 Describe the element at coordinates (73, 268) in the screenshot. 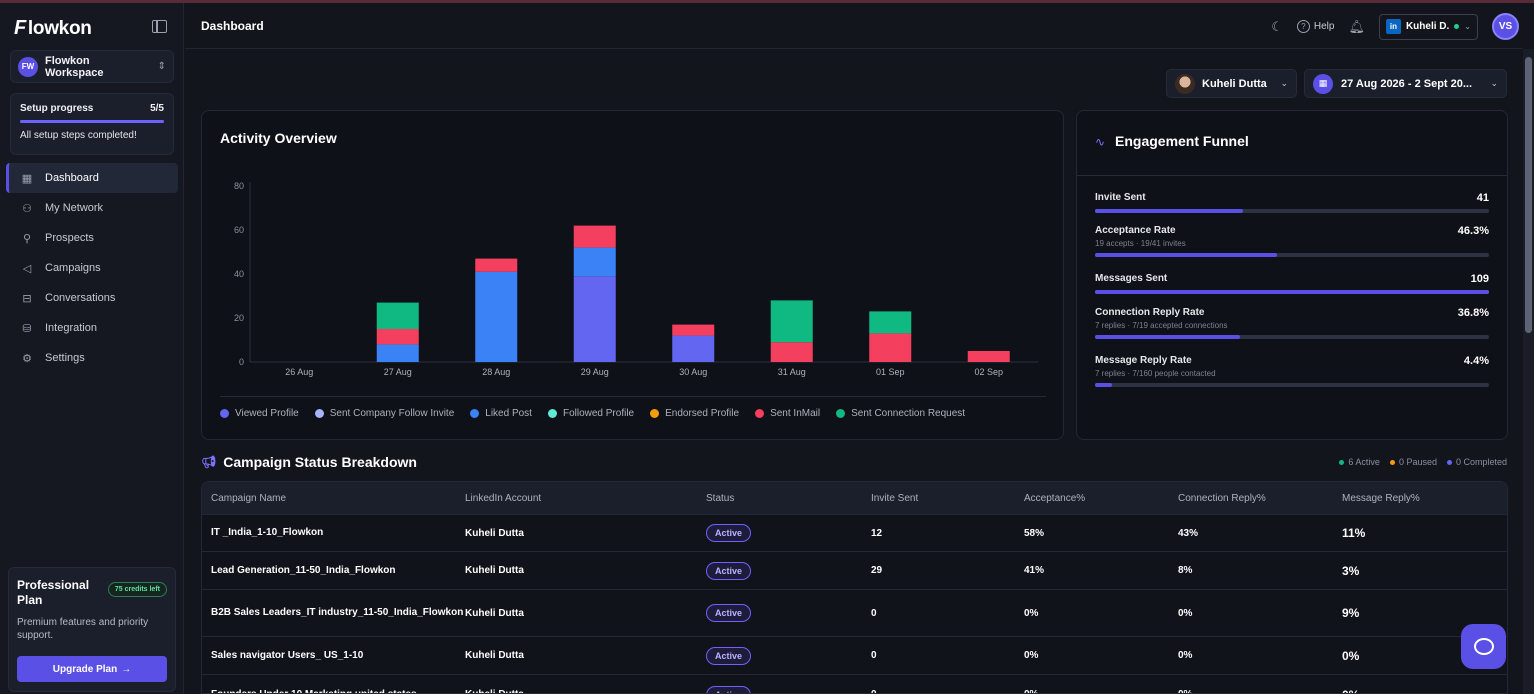

I see `sidebar-item-label: Campaigns` at that location.